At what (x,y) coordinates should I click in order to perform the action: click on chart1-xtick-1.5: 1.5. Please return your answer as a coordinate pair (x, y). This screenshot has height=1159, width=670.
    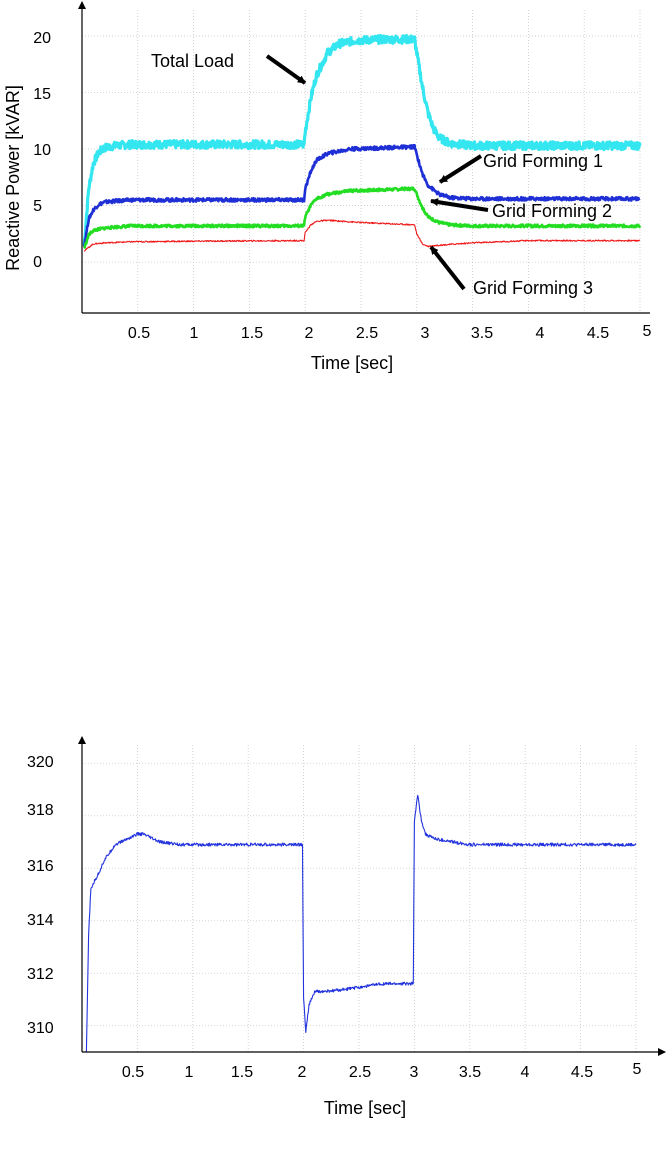
    Looking at the image, I should click on (252, 333).